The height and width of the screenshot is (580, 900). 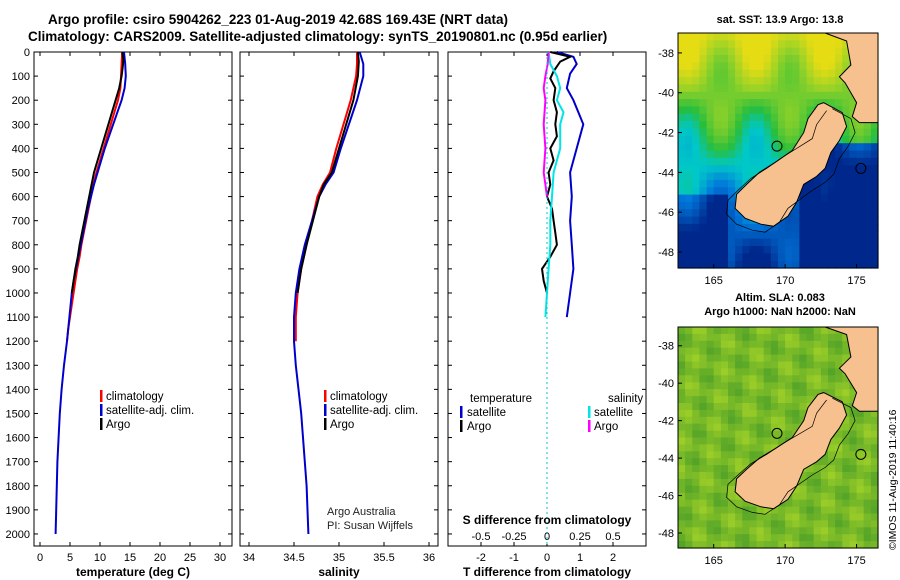 What do you see at coordinates (21, 173) in the screenshot?
I see `y-tick-label: 500` at bounding box center [21, 173].